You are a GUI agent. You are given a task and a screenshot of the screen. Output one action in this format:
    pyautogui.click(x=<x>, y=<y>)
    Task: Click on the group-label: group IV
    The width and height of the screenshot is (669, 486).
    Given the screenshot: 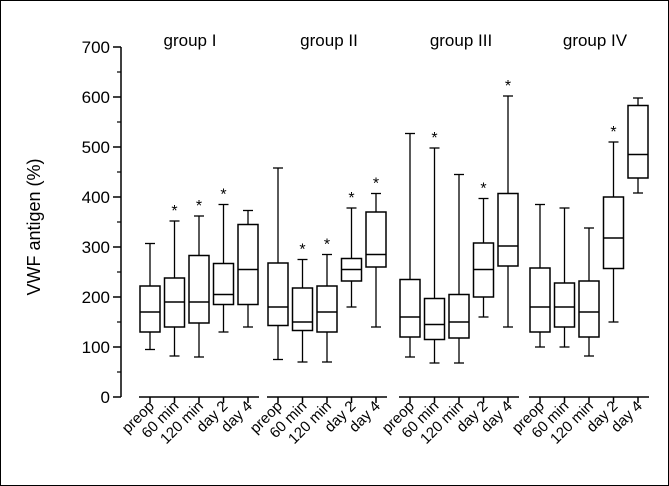 What is the action you would take?
    pyautogui.click(x=595, y=40)
    